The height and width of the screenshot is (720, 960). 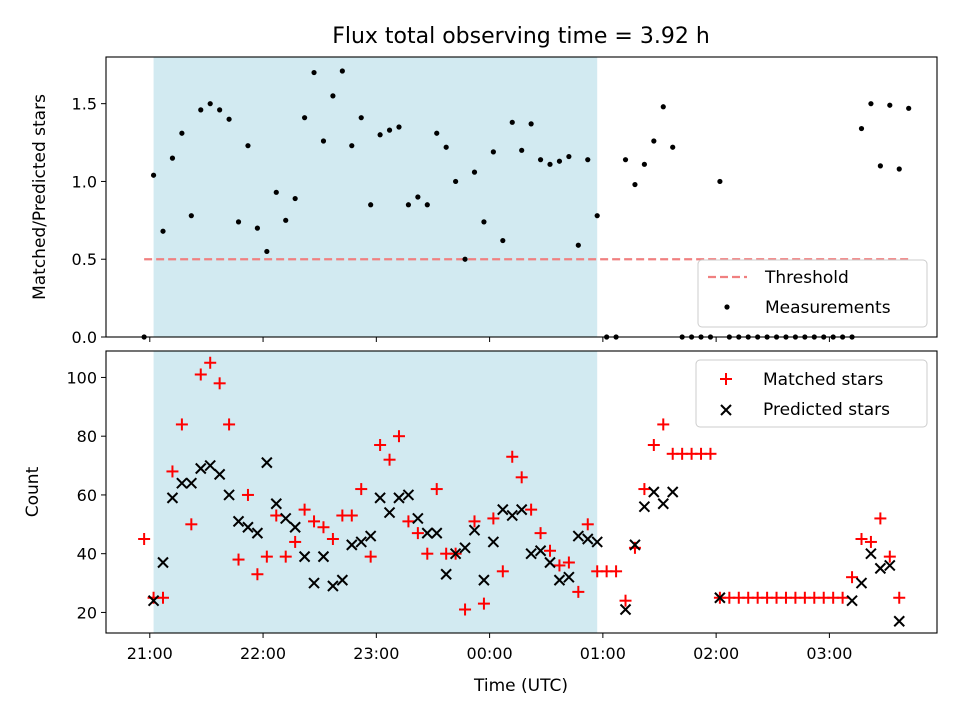 I want to click on matched-legend-label: Matched stars, so click(x=823, y=380).